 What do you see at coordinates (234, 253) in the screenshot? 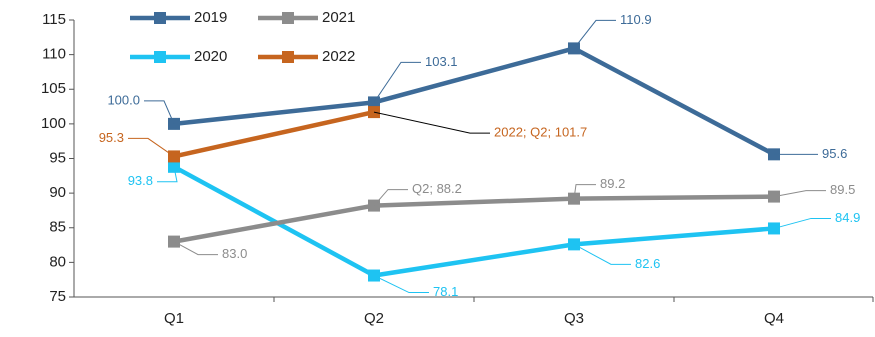
I see `data-label: 83.0` at bounding box center [234, 253].